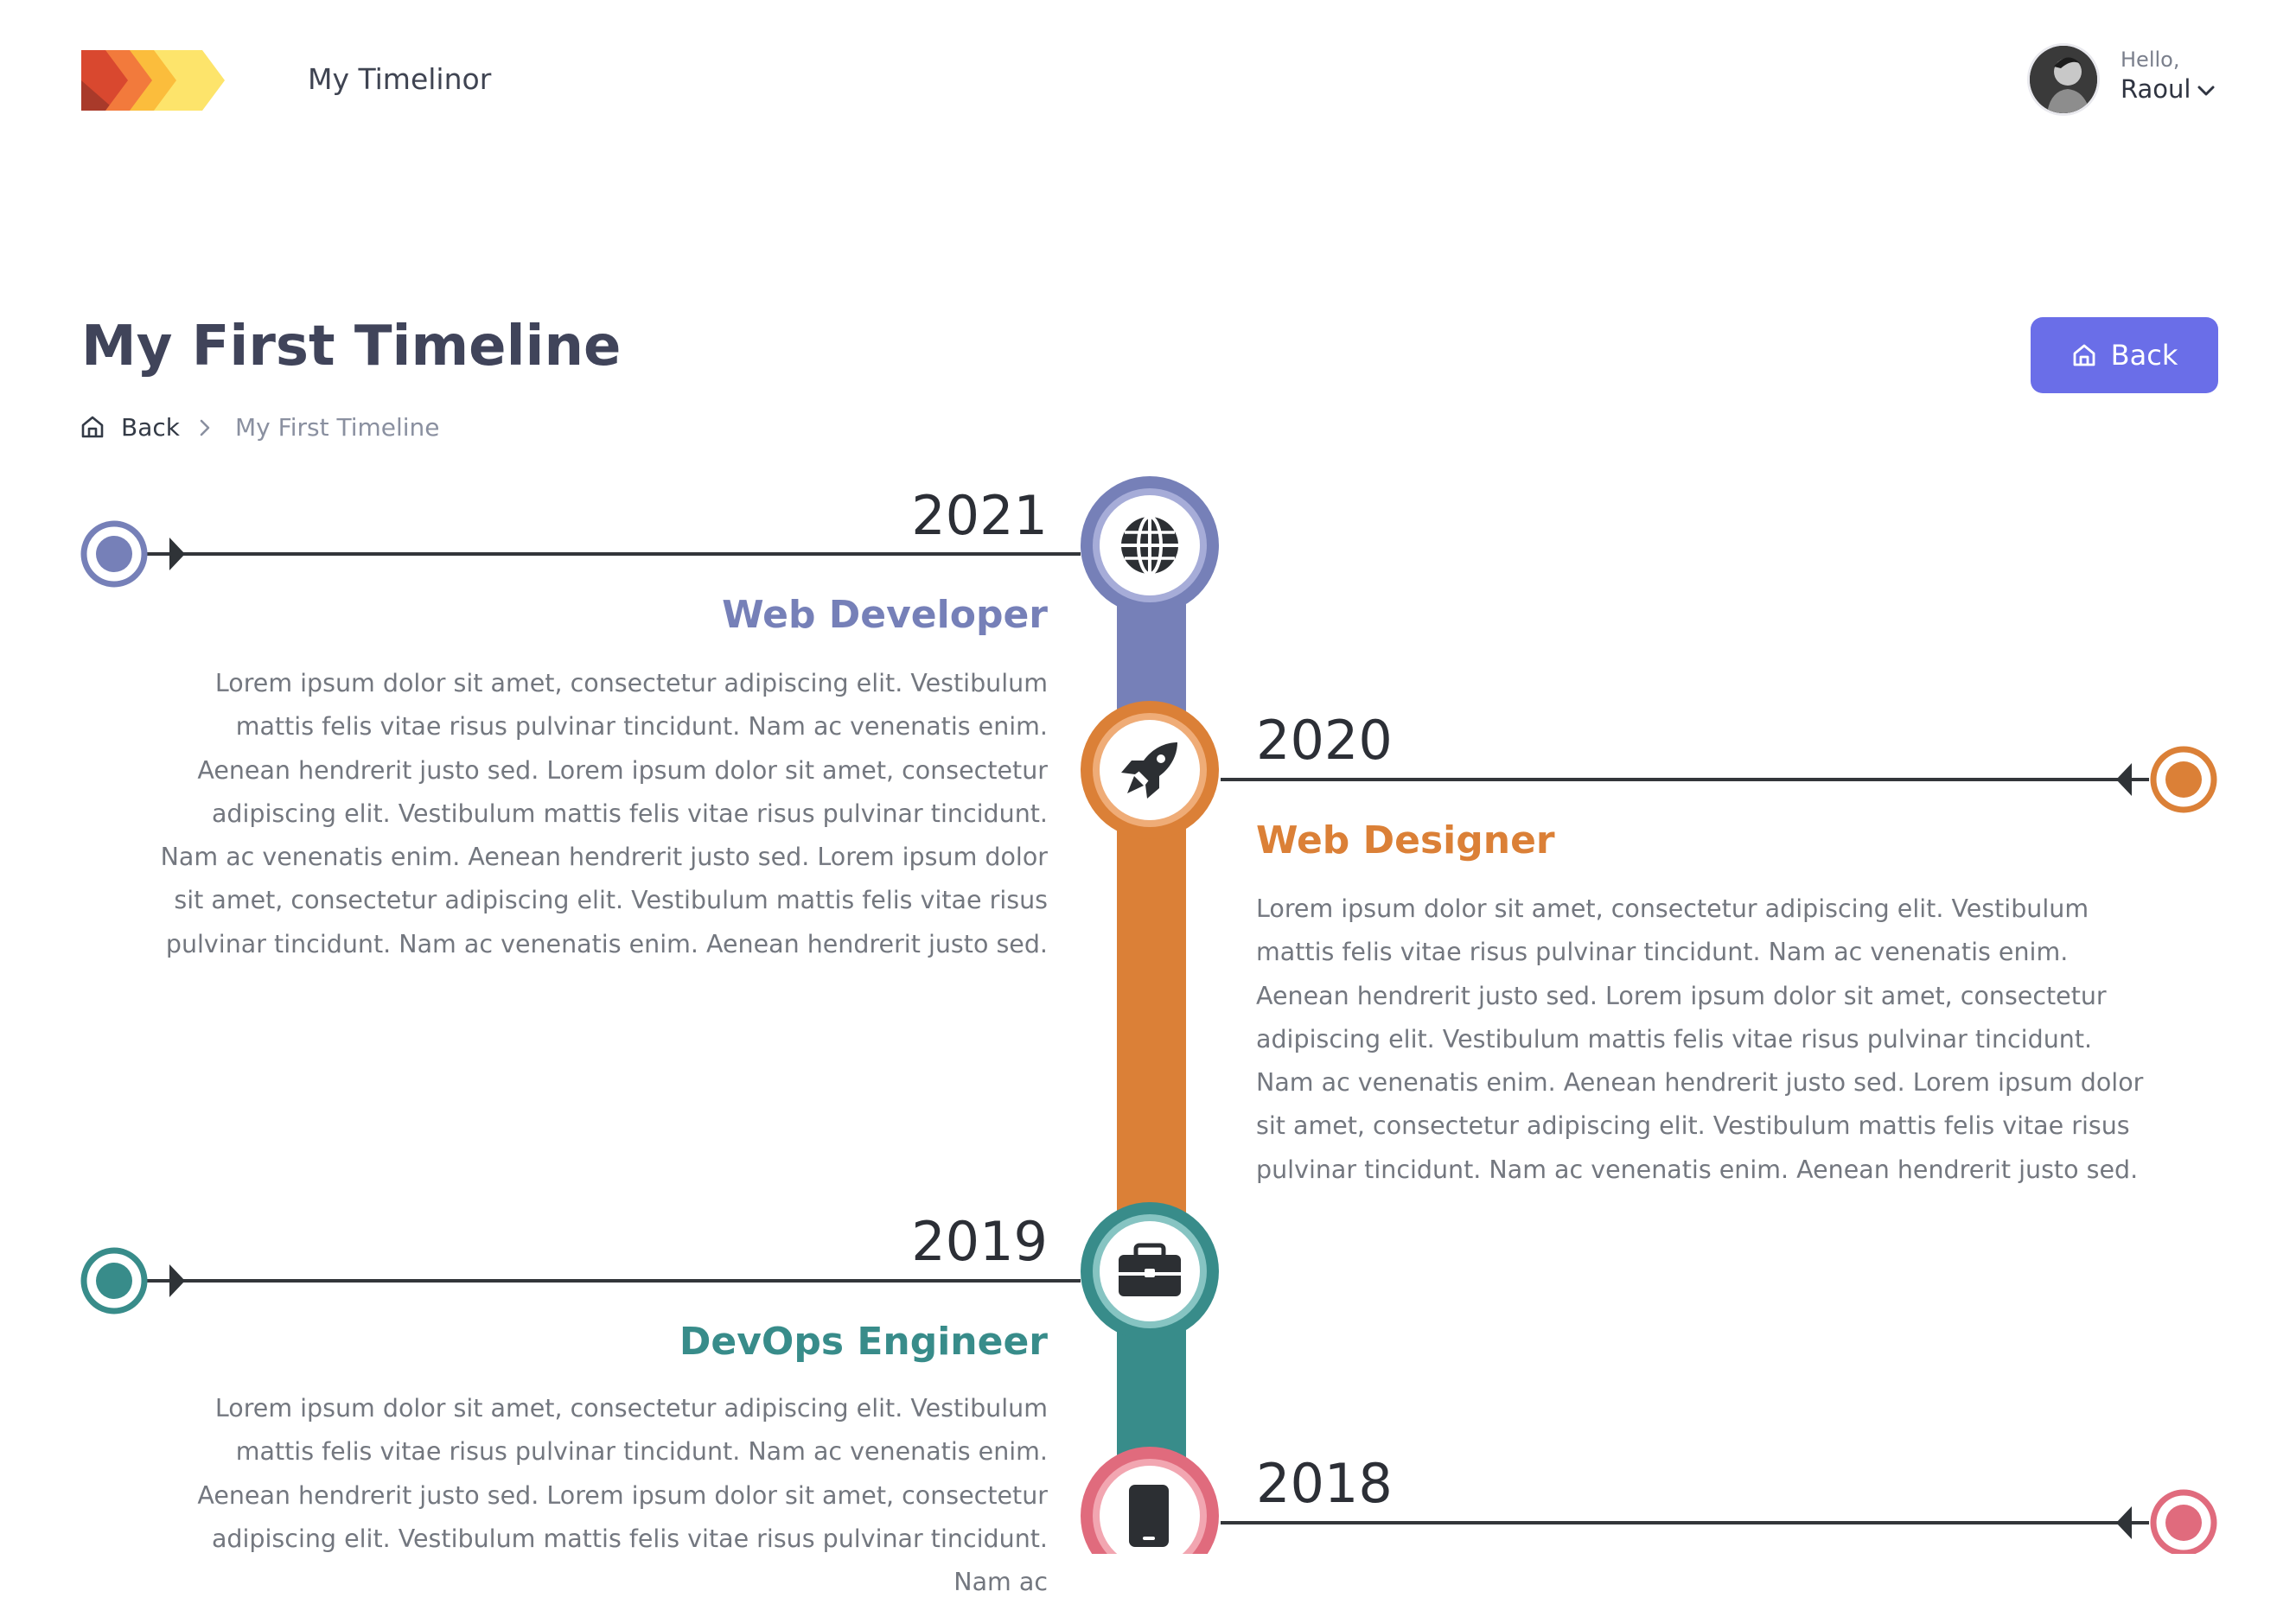  What do you see at coordinates (1405, 840) in the screenshot?
I see `timeline-job-title: Web Designer` at bounding box center [1405, 840].